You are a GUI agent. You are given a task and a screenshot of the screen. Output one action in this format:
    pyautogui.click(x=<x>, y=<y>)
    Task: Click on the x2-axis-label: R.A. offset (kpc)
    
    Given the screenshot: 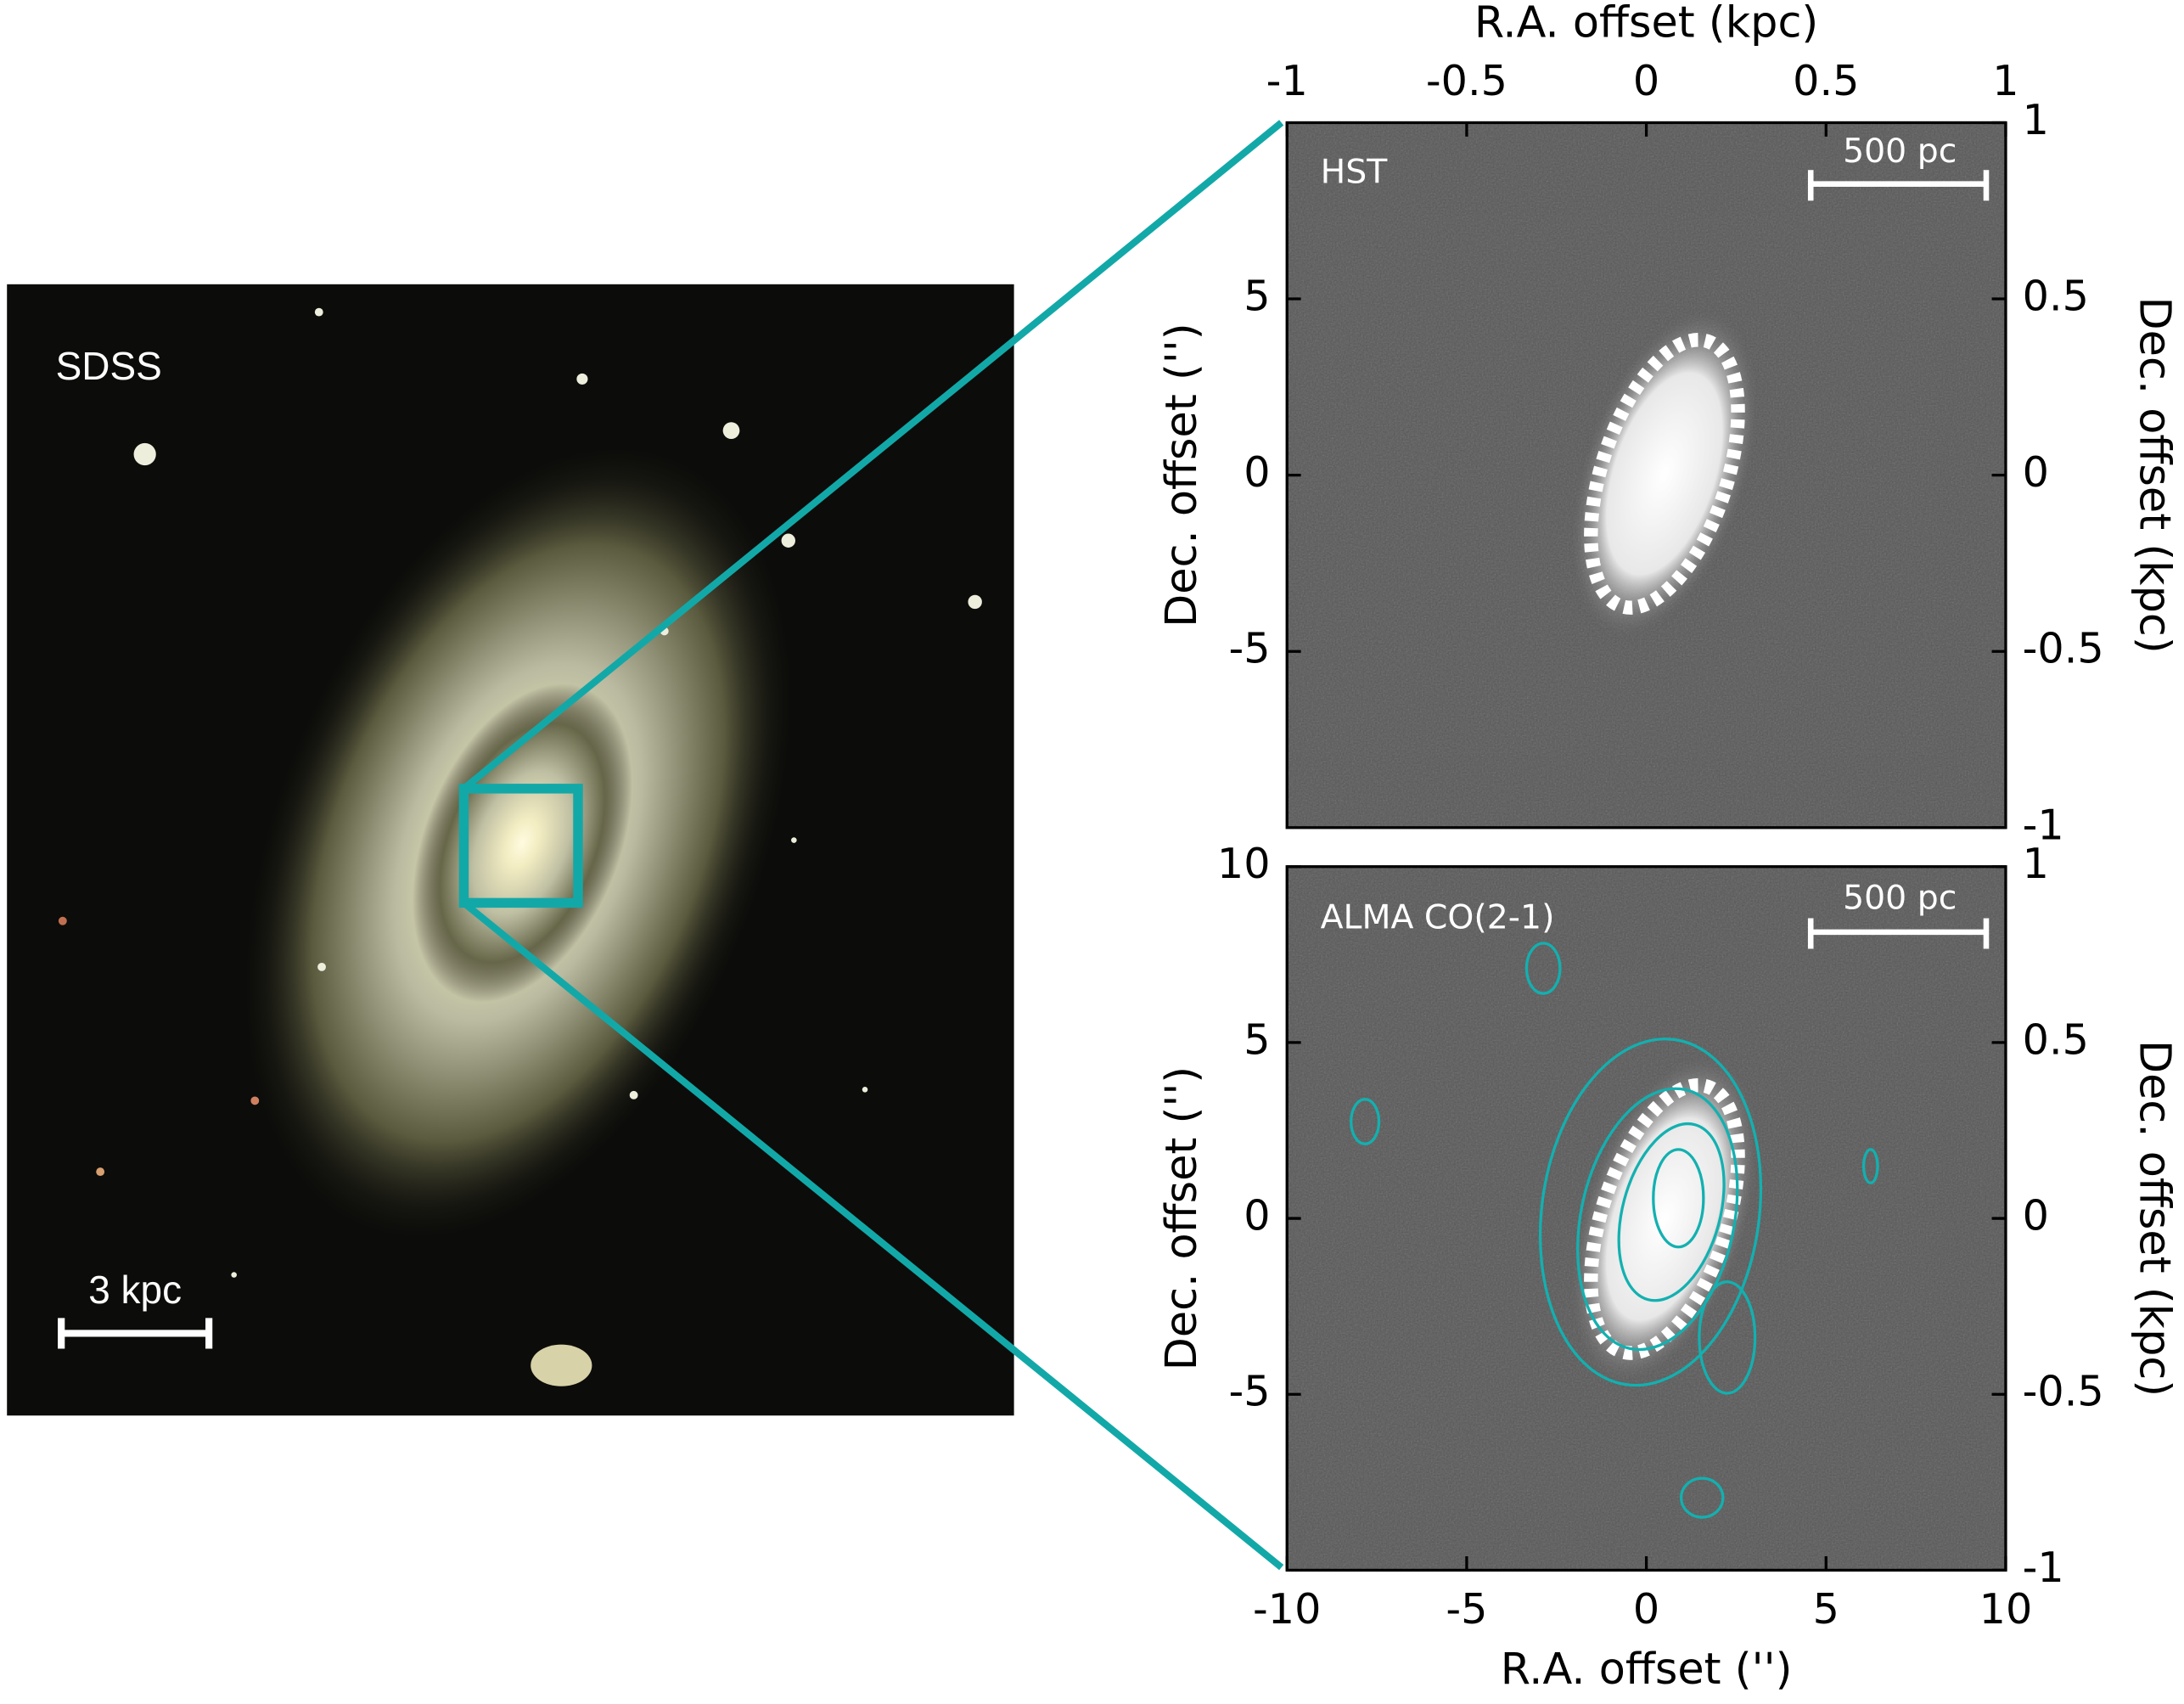 What is the action you would take?
    pyautogui.click(x=1646, y=24)
    